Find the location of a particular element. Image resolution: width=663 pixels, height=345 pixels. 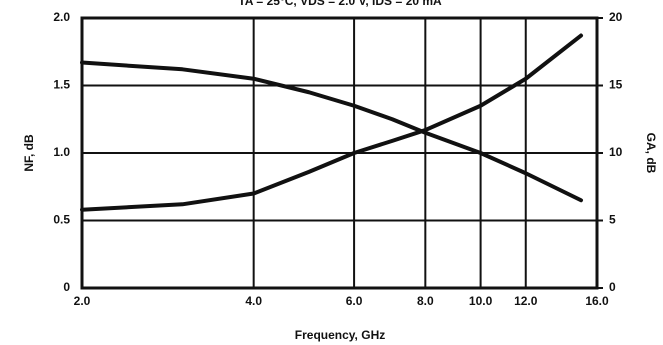

y2-axis-label: GA, dB is located at coordinates (651, 153).